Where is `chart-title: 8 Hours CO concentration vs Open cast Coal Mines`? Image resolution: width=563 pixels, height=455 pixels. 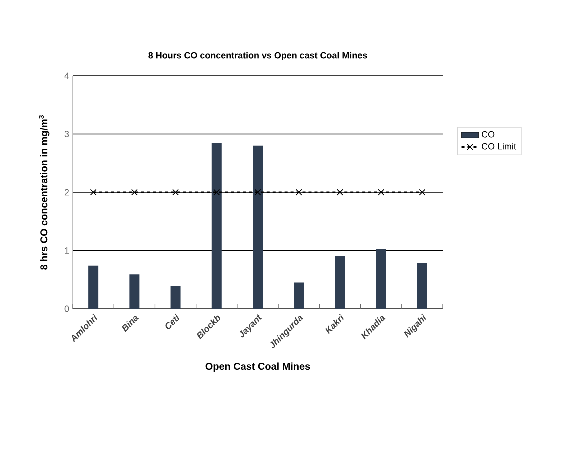
chart-title: 8 Hours CO concentration vs Open cast Coal Mines is located at coordinates (258, 56).